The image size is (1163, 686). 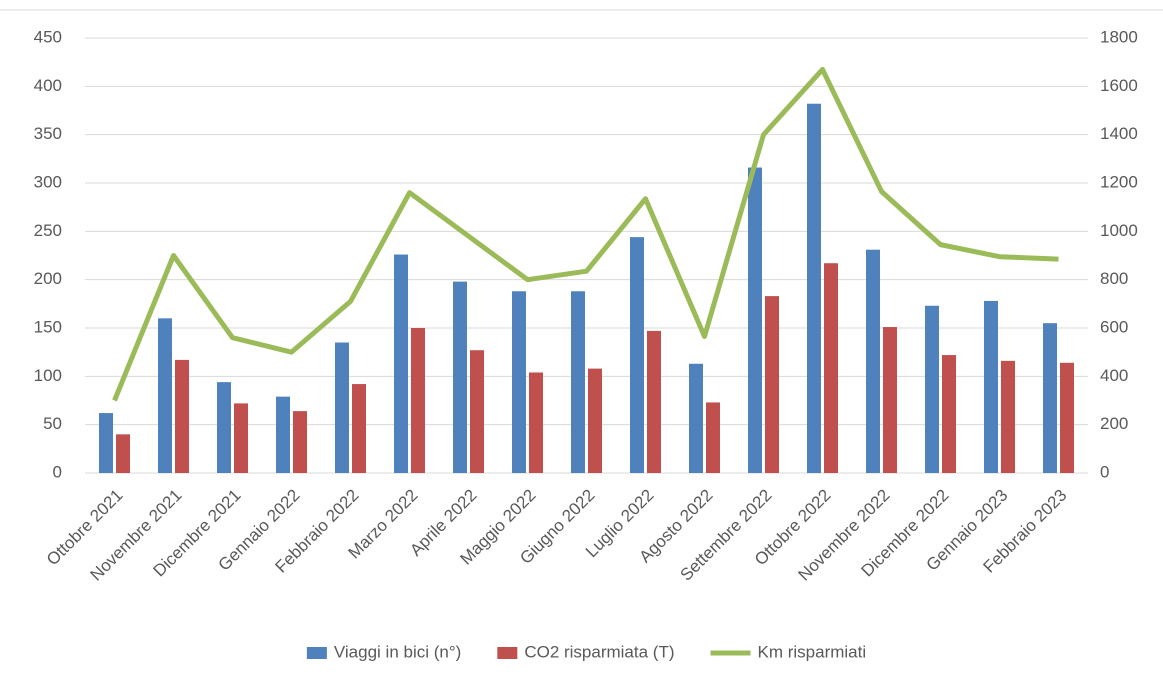 What do you see at coordinates (48, 326) in the screenshot?
I see `y-tick-label: 150` at bounding box center [48, 326].